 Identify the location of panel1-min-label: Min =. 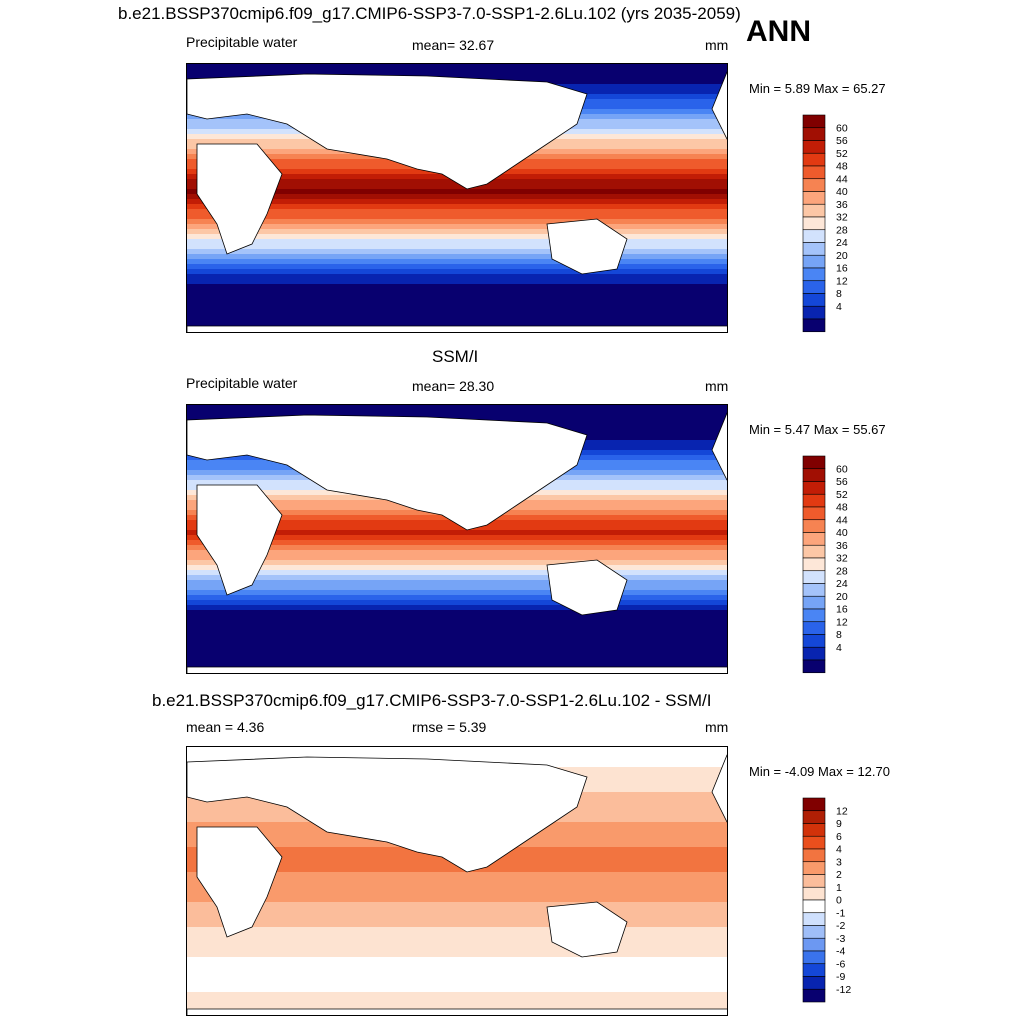
(765, 88).